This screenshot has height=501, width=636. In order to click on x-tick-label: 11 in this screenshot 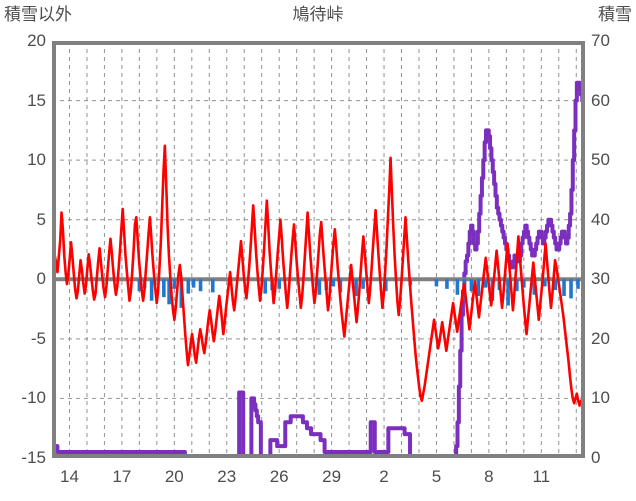, I will do `click(541, 476)`.